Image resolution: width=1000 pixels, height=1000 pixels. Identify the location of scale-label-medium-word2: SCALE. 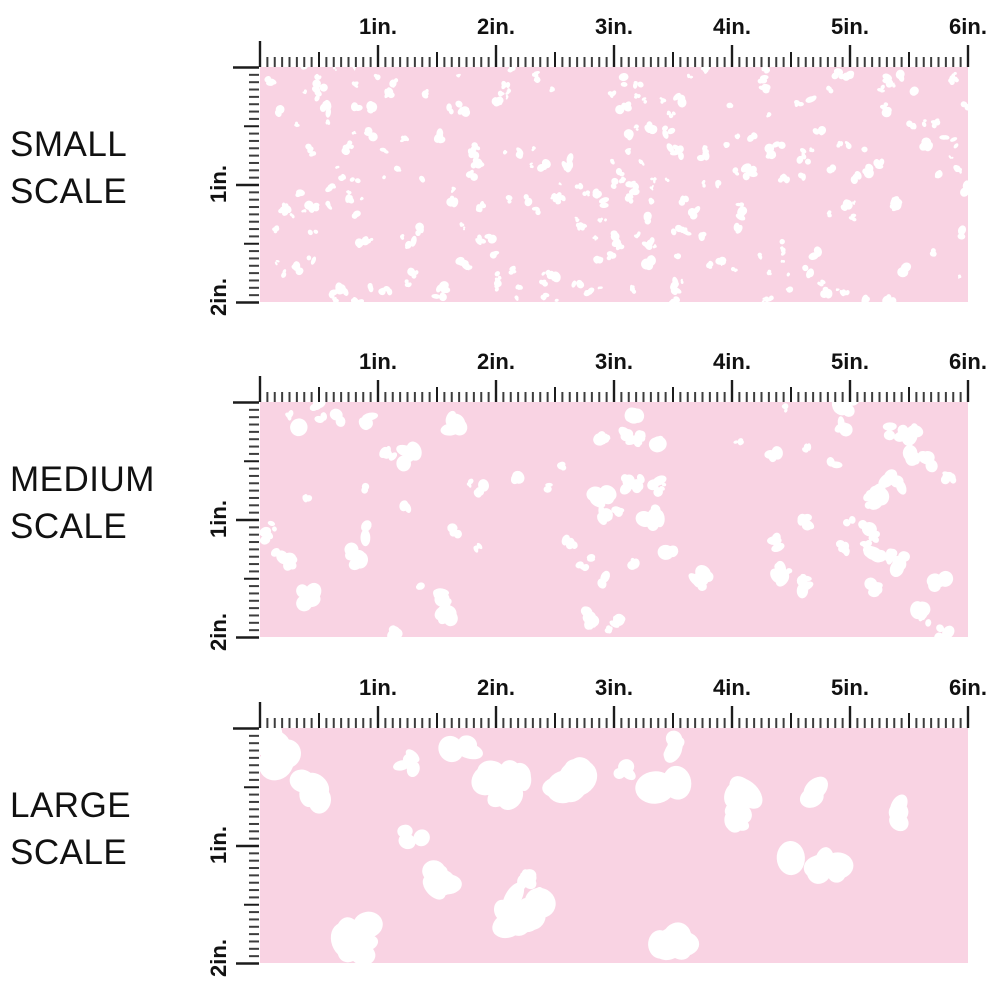
(69, 526).